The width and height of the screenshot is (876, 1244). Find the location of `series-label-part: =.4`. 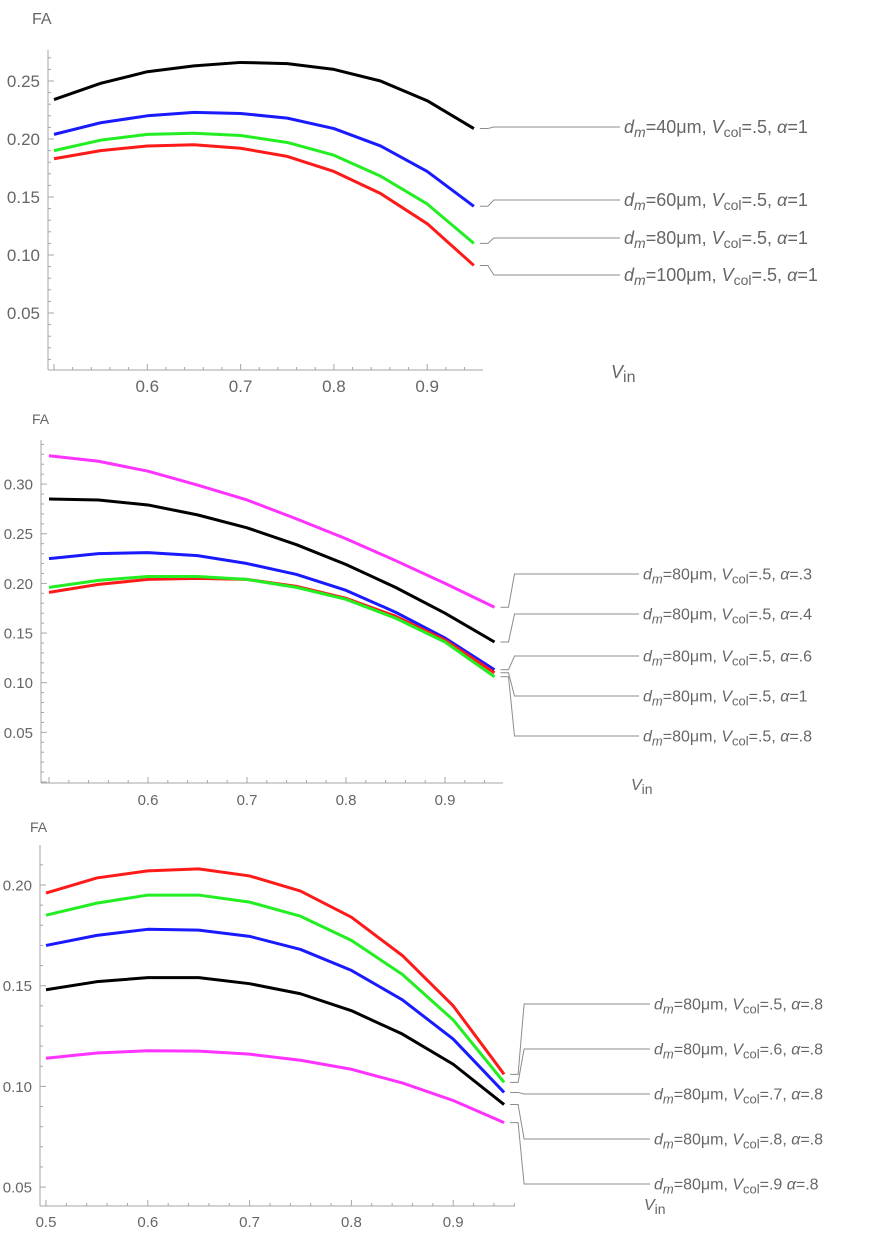

series-label-part: =.4 is located at coordinates (800, 614).